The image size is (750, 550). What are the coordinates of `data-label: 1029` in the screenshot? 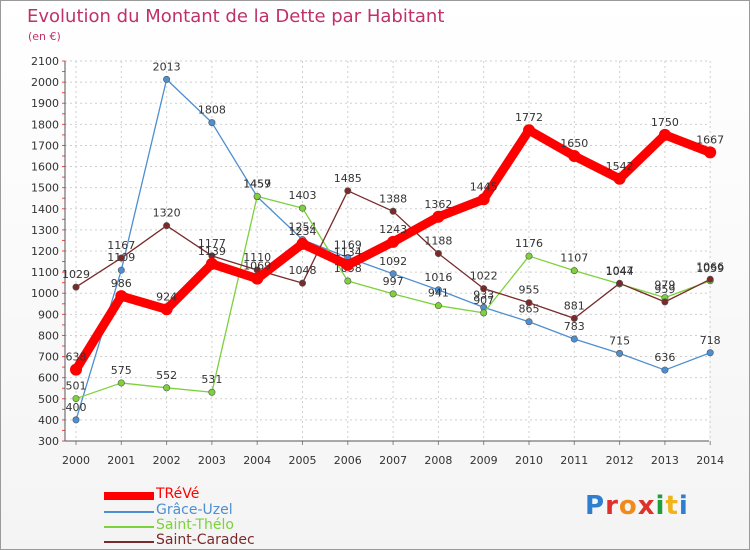 It's located at (76, 274).